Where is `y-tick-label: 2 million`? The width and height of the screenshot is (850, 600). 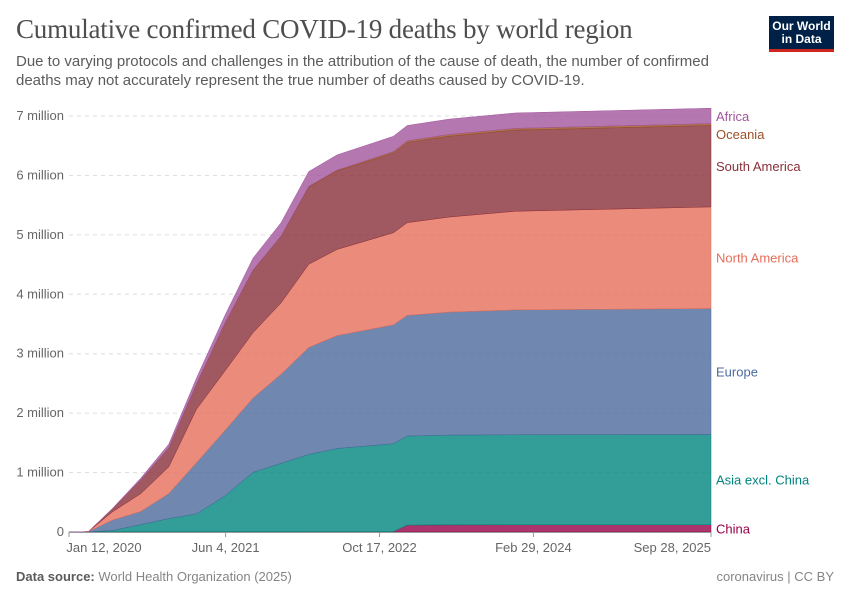
y-tick-label: 2 million is located at coordinates (40, 412).